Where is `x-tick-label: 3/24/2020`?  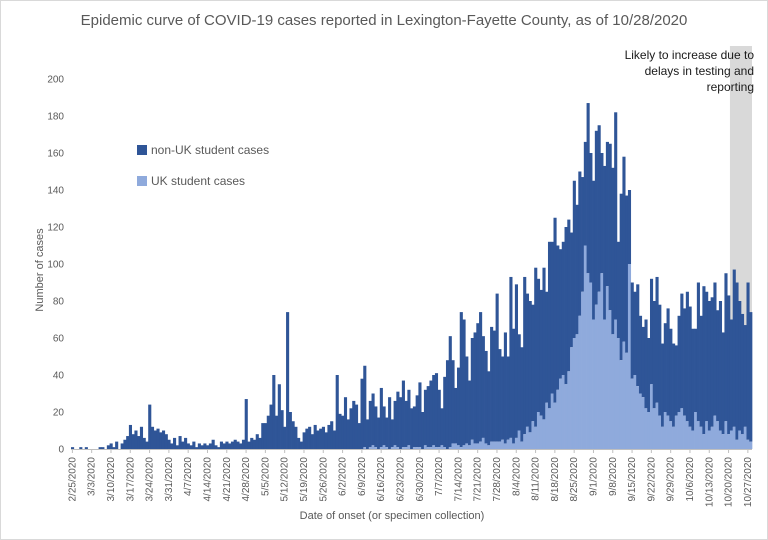 x-tick-label: 3/24/2020 is located at coordinates (150, 479).